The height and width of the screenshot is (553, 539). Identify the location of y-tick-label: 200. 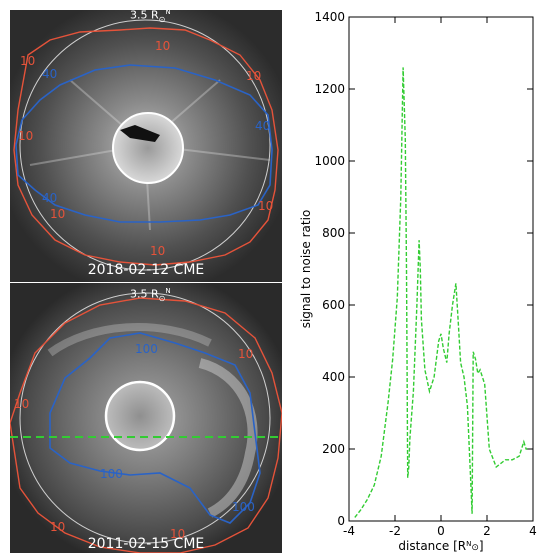
(333, 449).